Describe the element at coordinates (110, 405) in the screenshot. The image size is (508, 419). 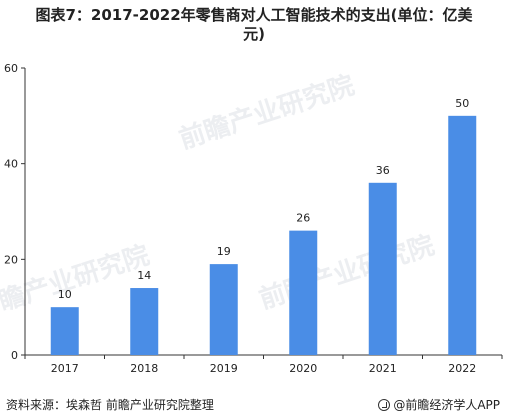
I see `source-note: 资料来源：埃森哲 前瞻产业研究院整理` at that location.